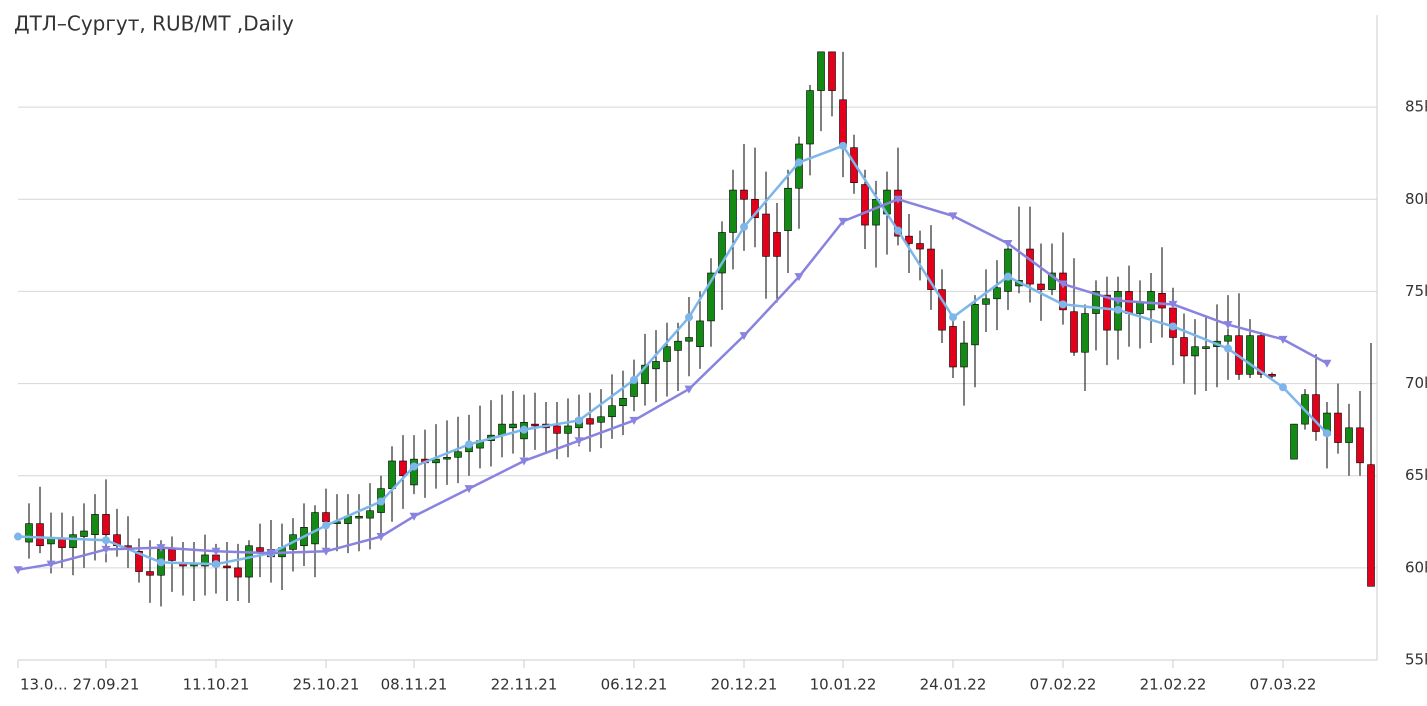 This screenshot has height=706, width=1427. I want to click on x-tick-label: 24.01.22, so click(953, 685).